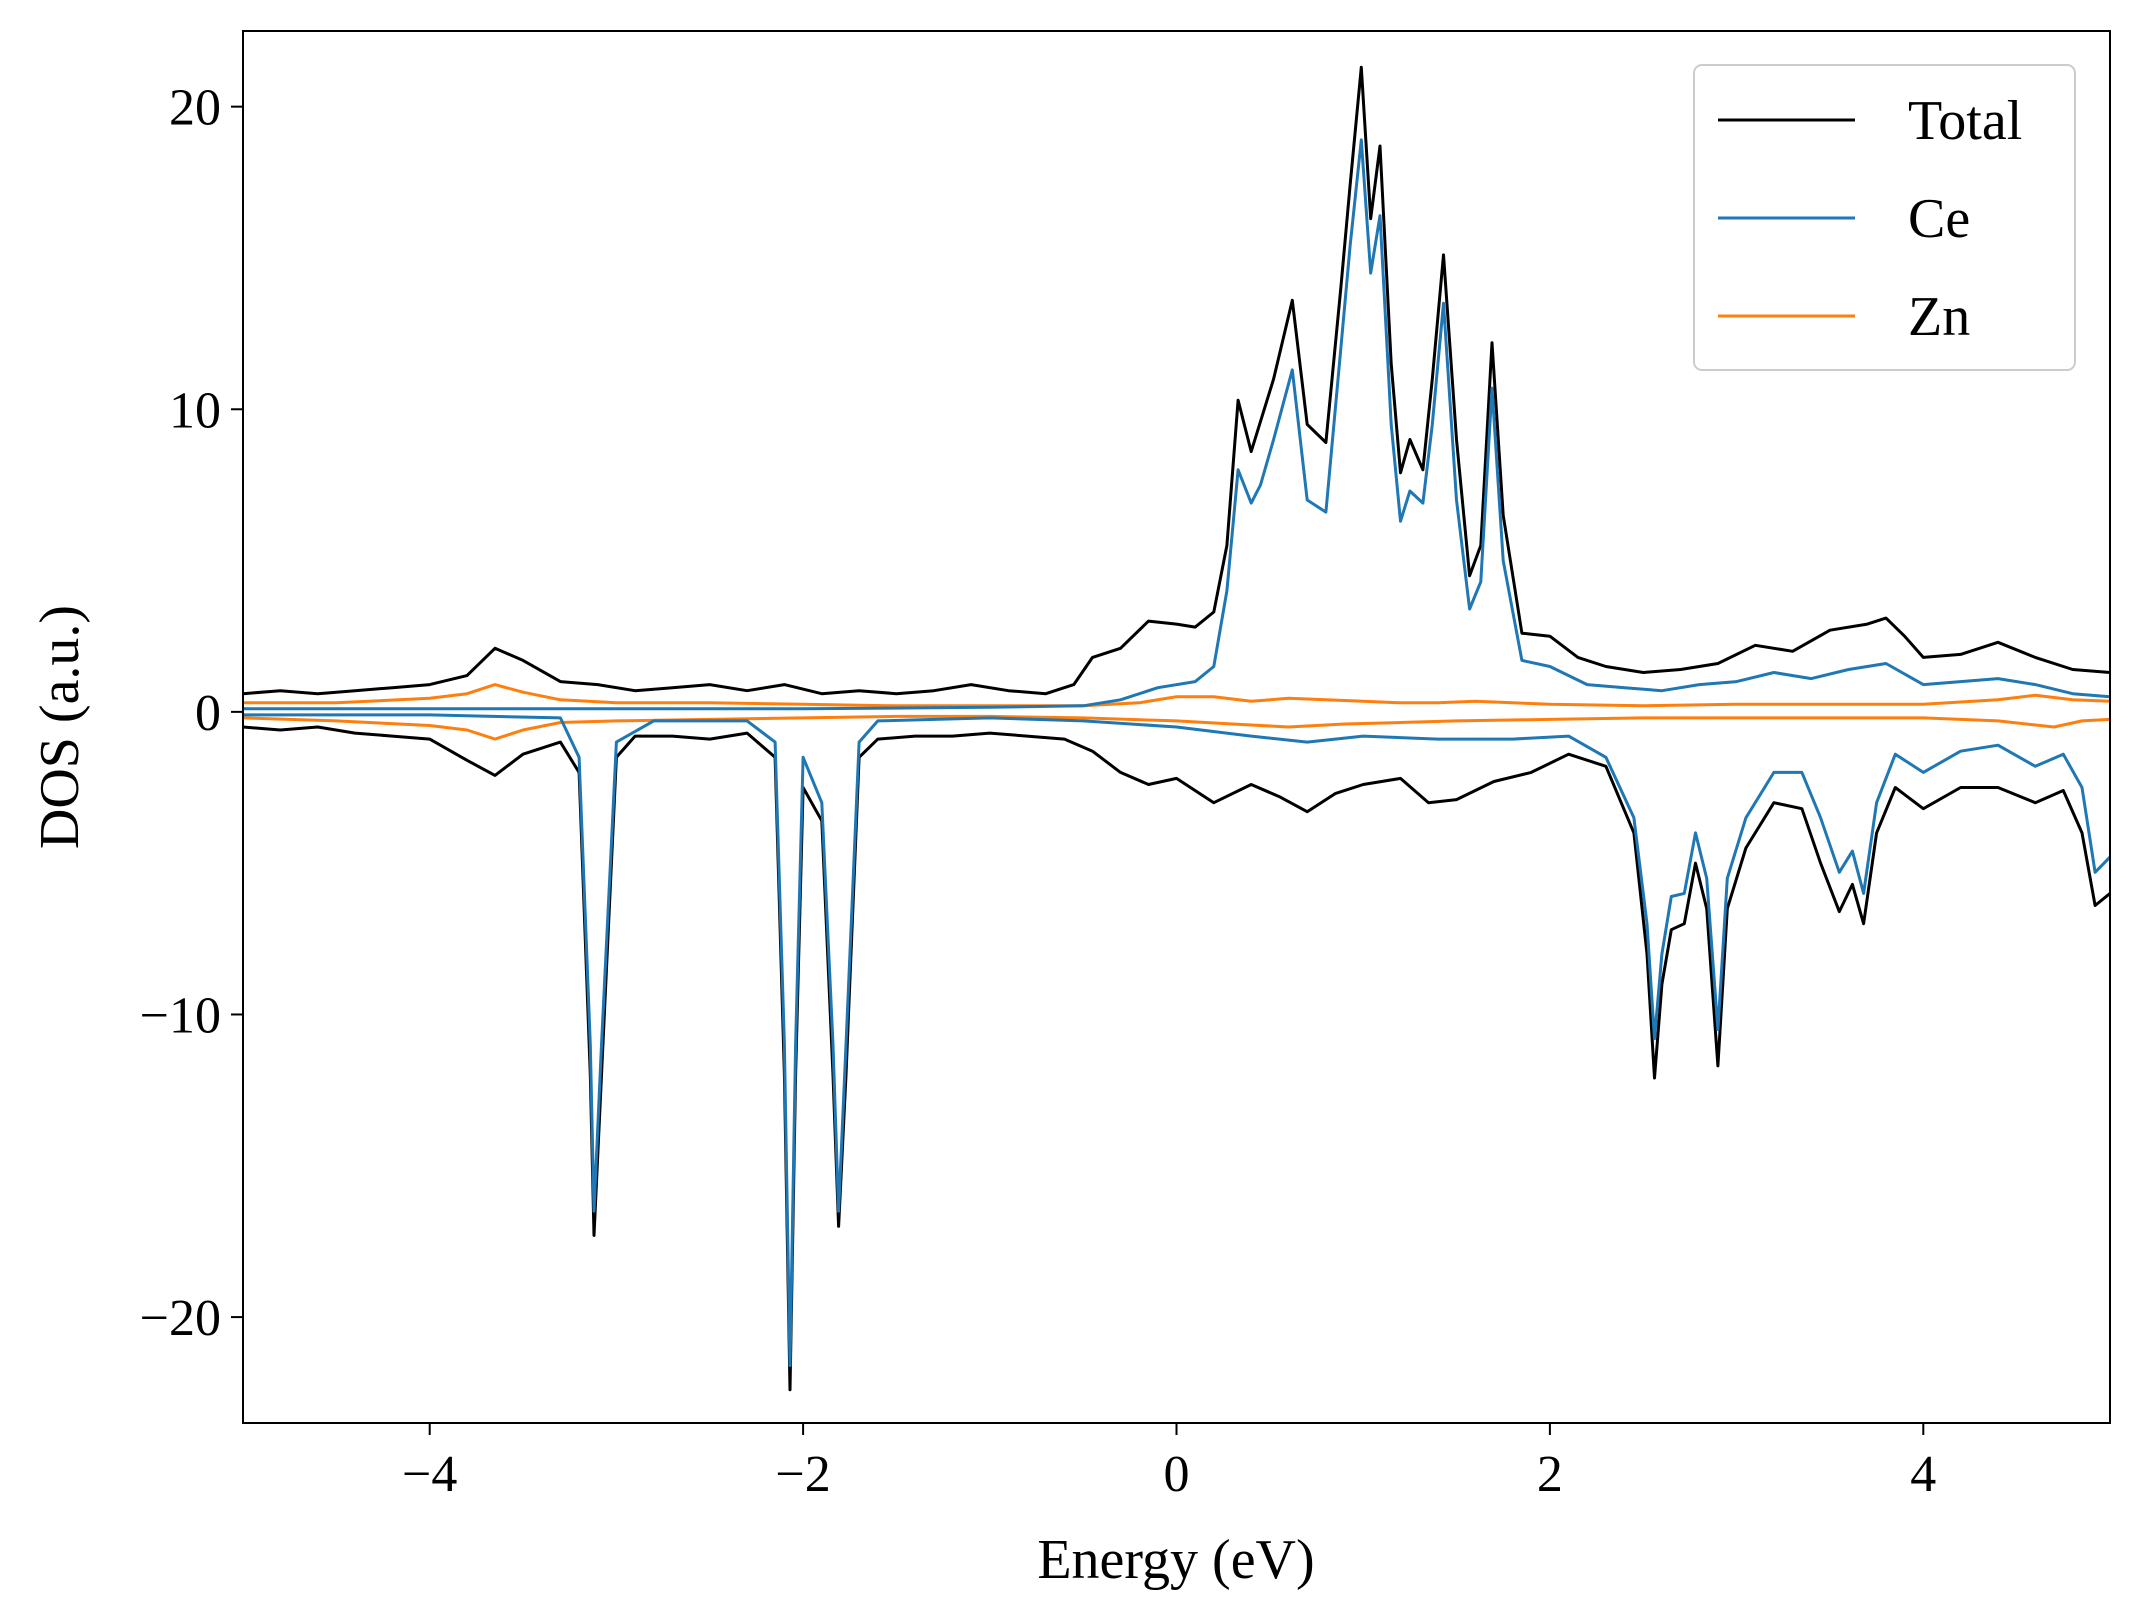 The image size is (2134, 1617). Describe the element at coordinates (1550, 1474) in the screenshot. I see `x-tick-label: 2` at that location.